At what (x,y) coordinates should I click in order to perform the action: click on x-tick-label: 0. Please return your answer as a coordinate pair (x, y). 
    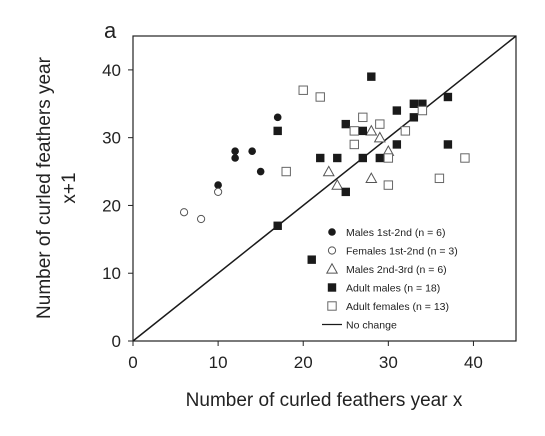
    Looking at the image, I should click on (132, 362).